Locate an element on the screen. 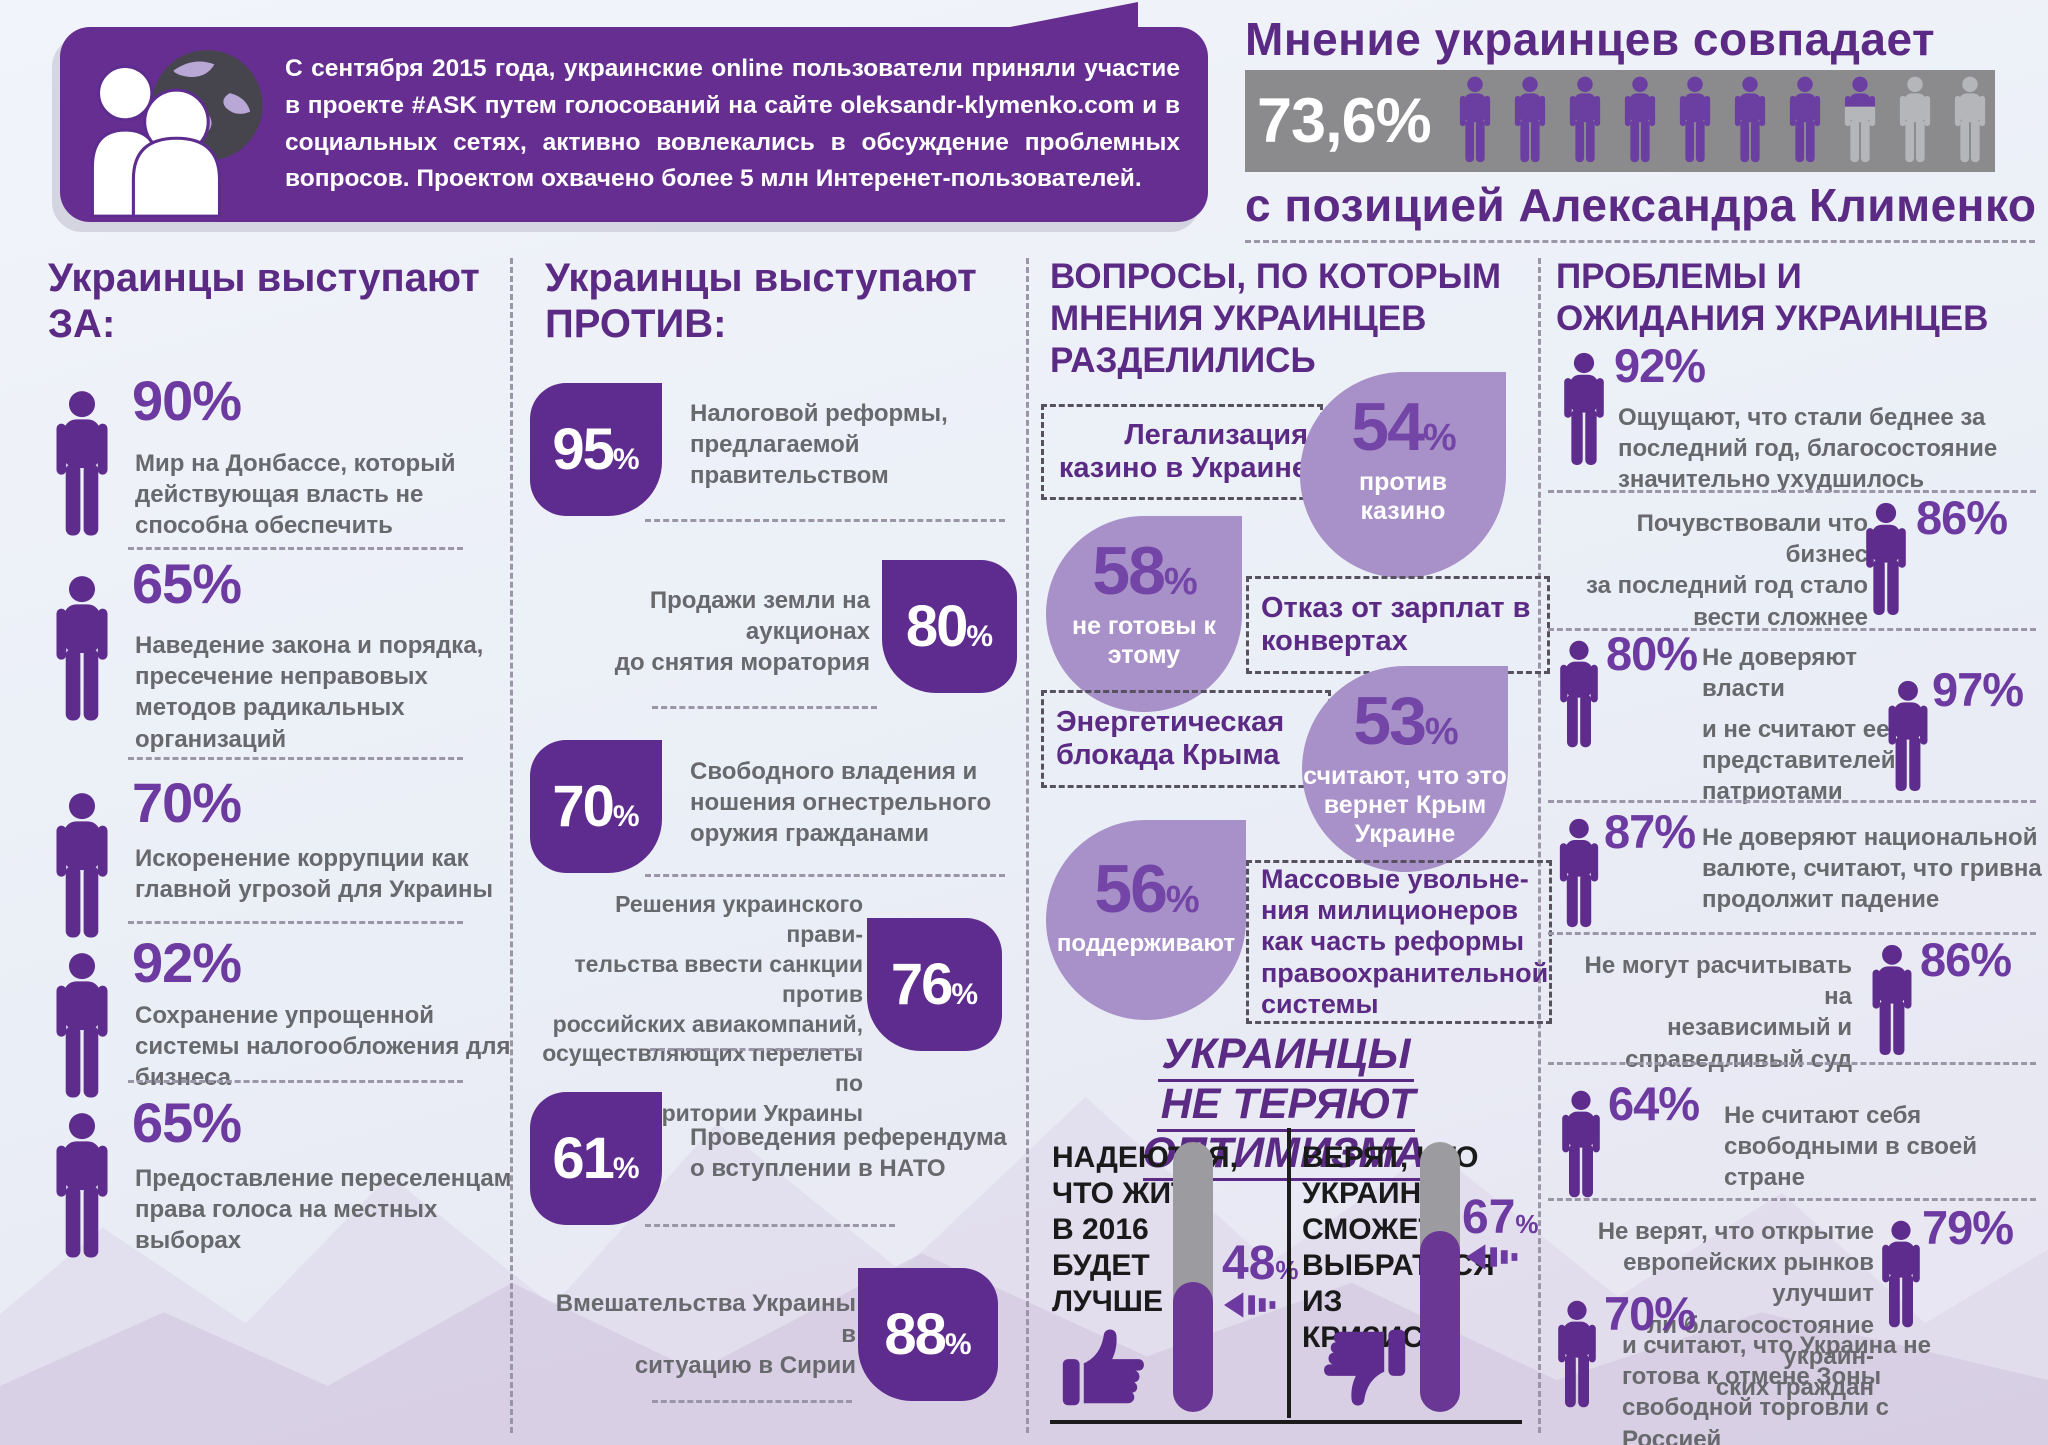 The height and width of the screenshot is (1445, 2048). col-za-title: Украинцы выступают ЗА: is located at coordinates (264, 301).